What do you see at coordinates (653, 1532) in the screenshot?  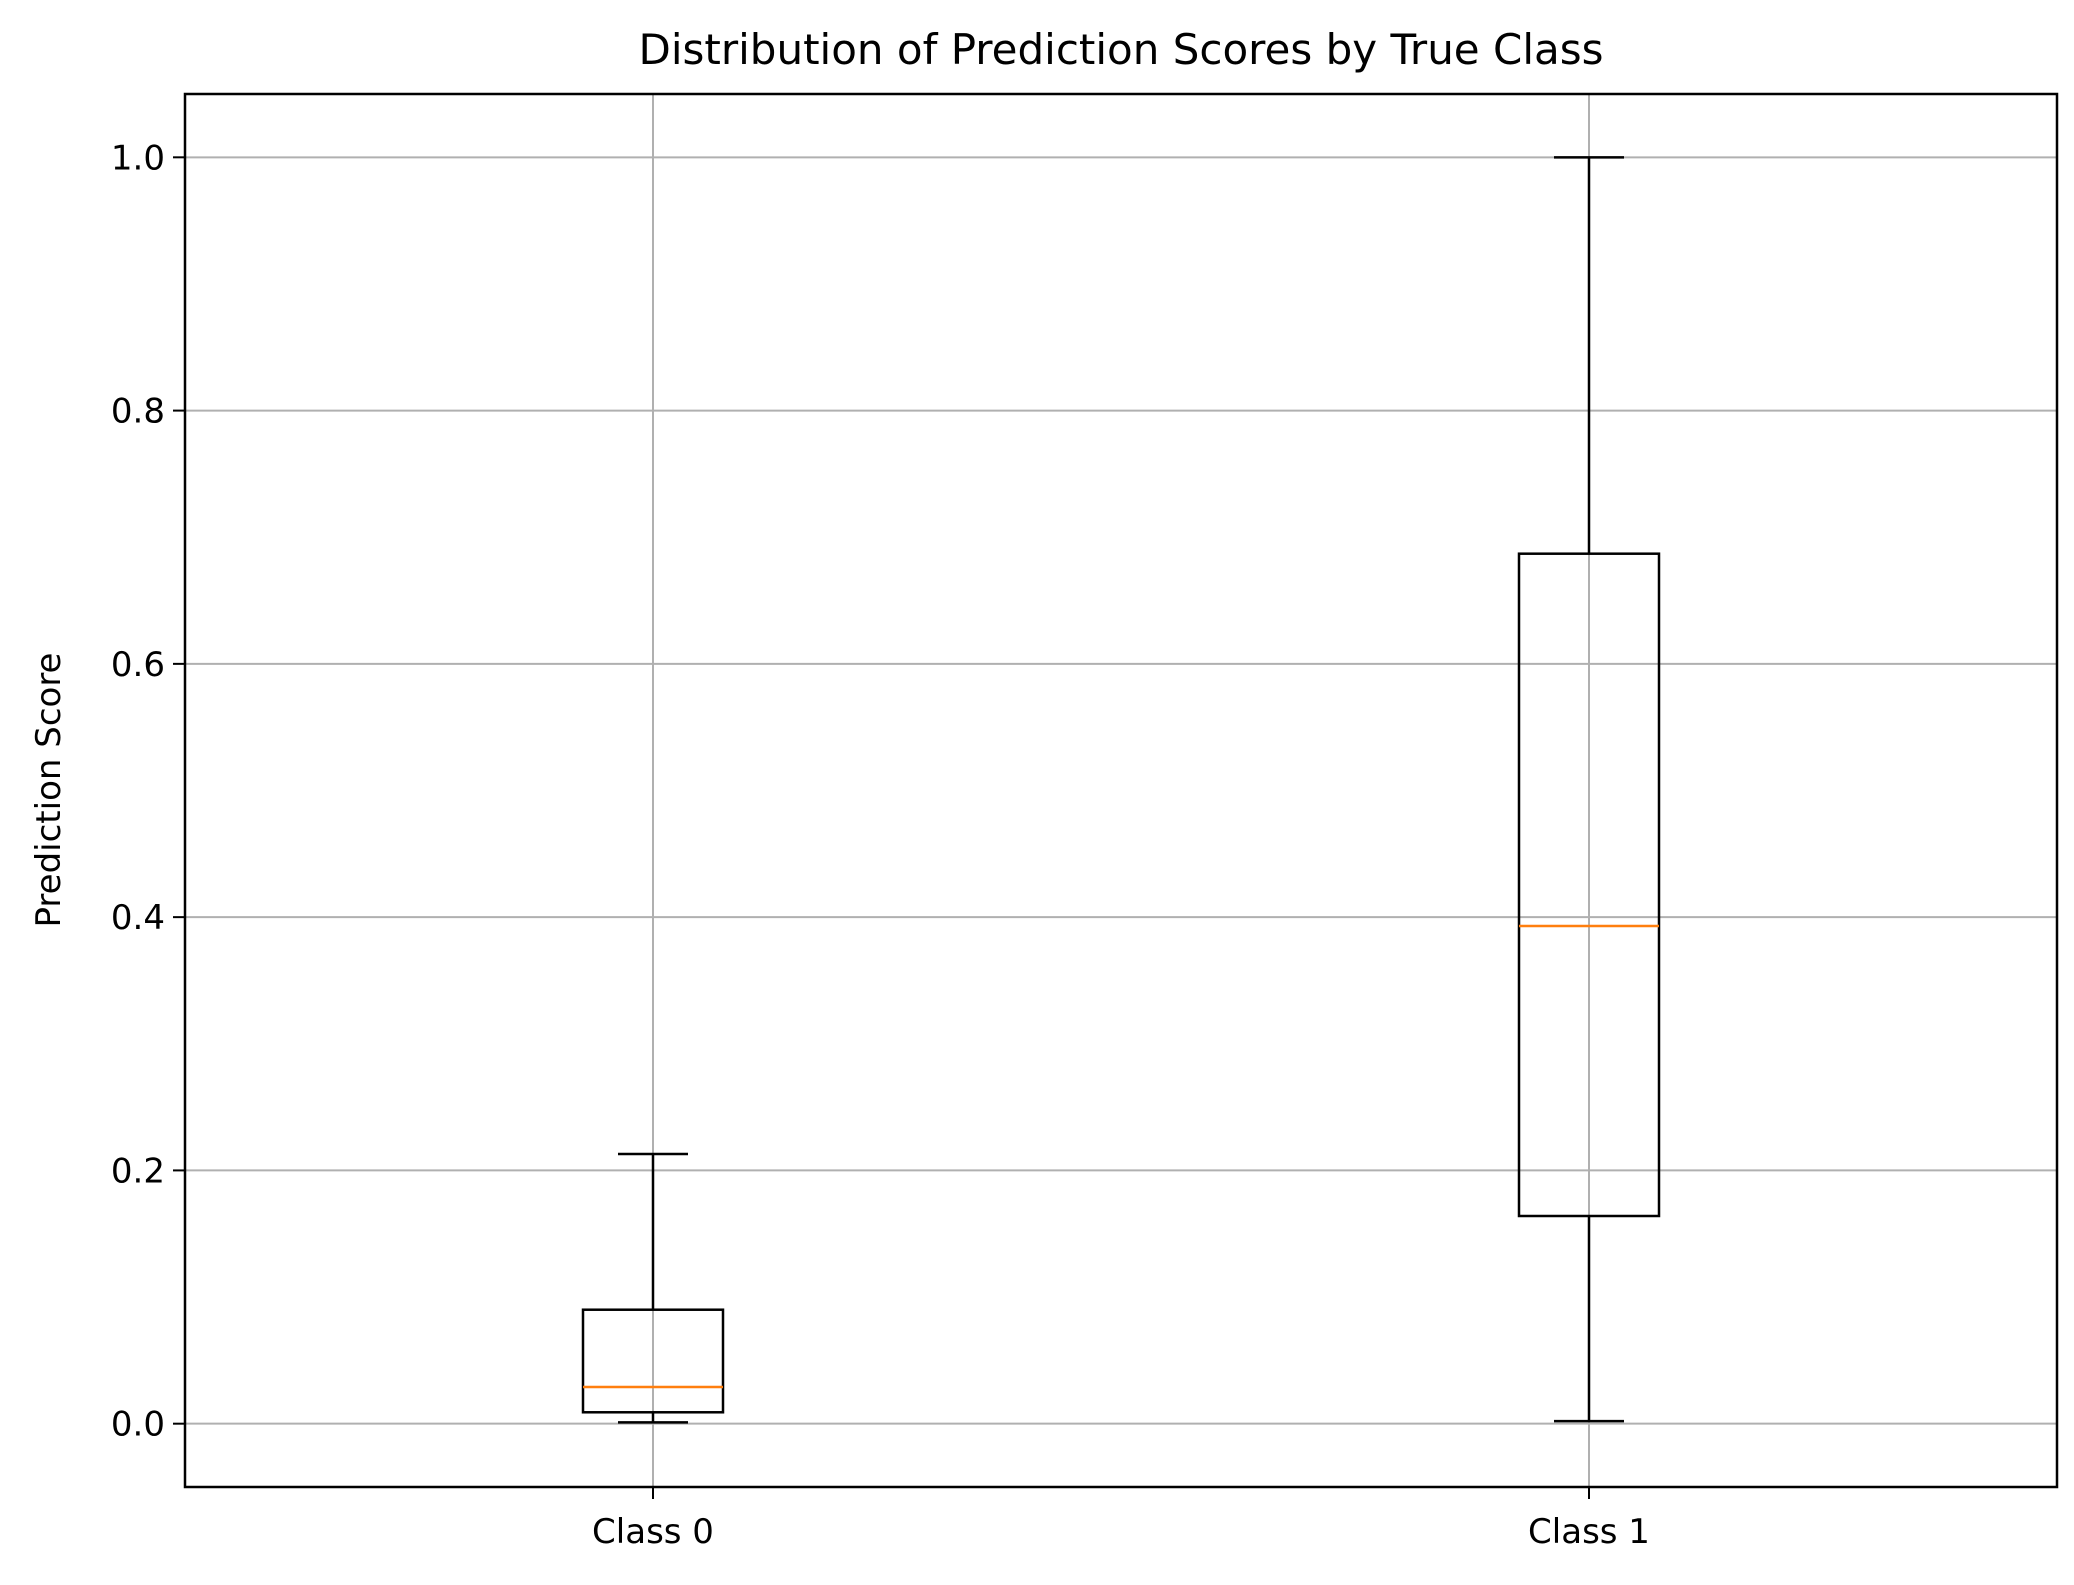 I see `x-tick-label: Class 0` at bounding box center [653, 1532].